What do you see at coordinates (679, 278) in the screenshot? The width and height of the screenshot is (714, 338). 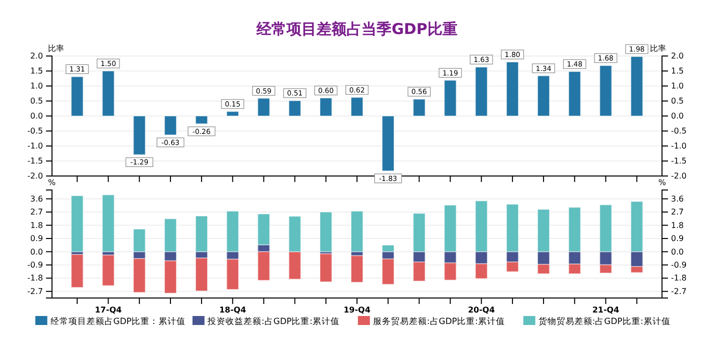 I see `y2-tick-label: -1.8` at bounding box center [679, 278].